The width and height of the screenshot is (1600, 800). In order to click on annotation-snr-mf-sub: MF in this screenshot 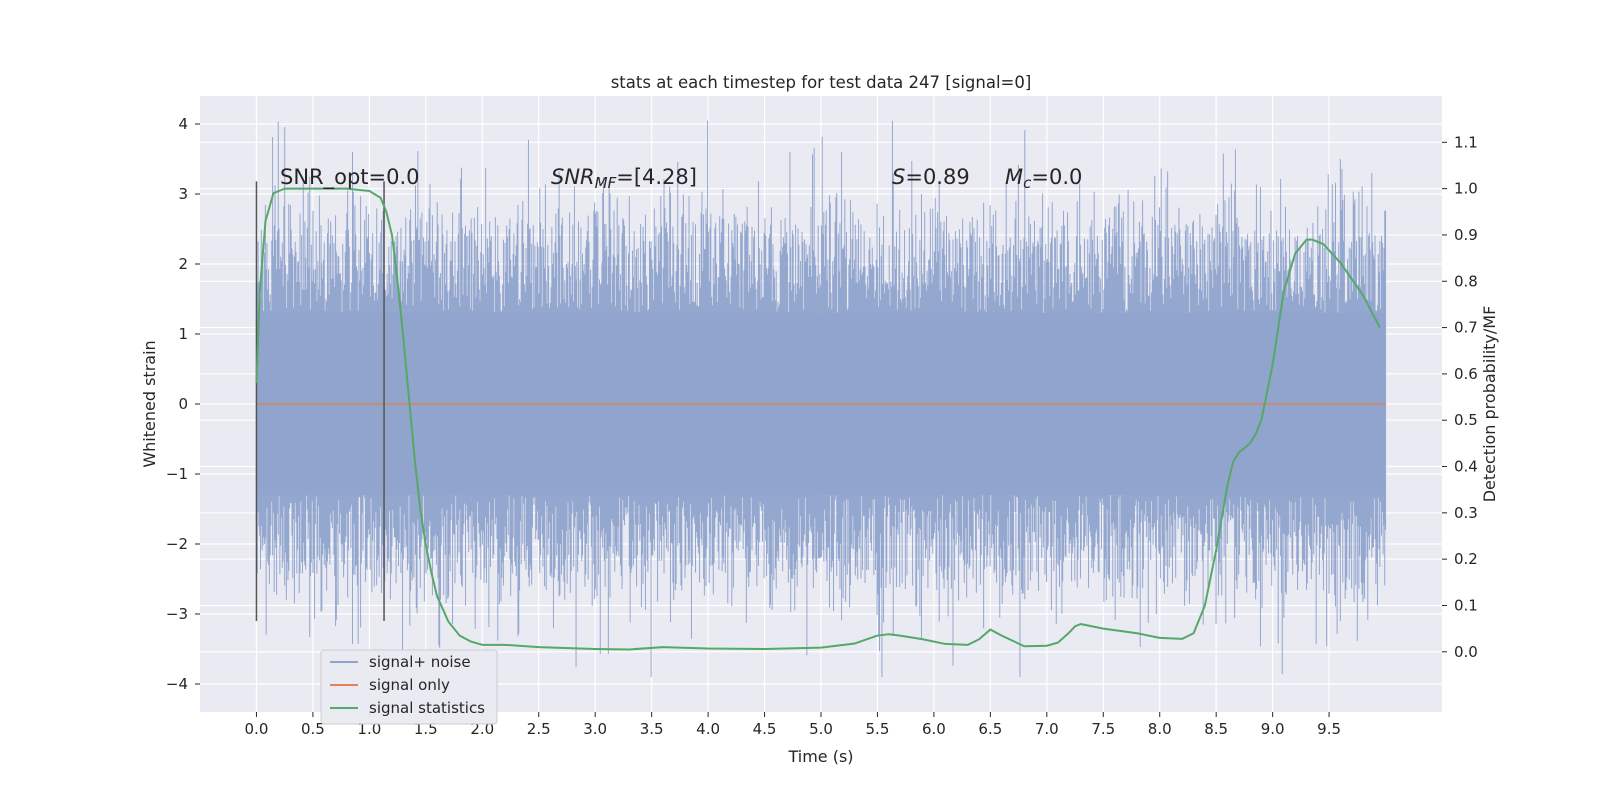, I will do `click(606, 183)`.